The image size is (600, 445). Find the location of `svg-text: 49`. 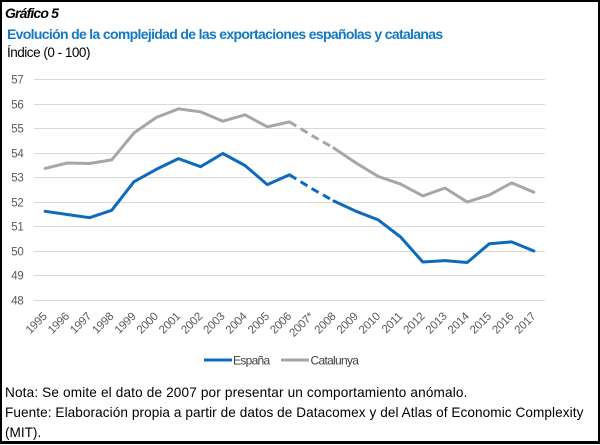

svg-text: 49 is located at coordinates (17, 277).